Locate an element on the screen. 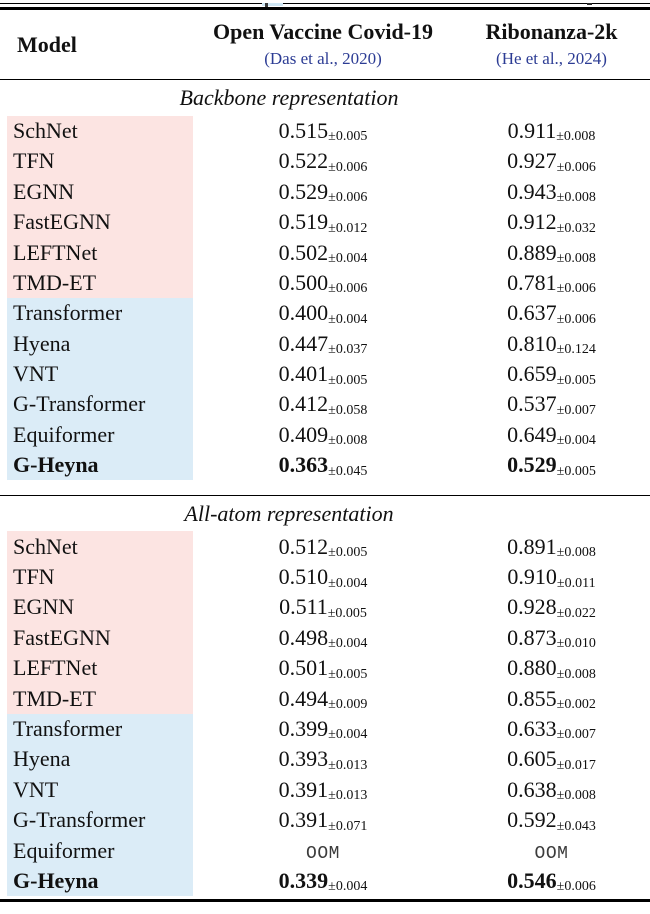 Image resolution: width=650 pixels, height=914 pixels. table-top-rule-thin is located at coordinates (325, 4).